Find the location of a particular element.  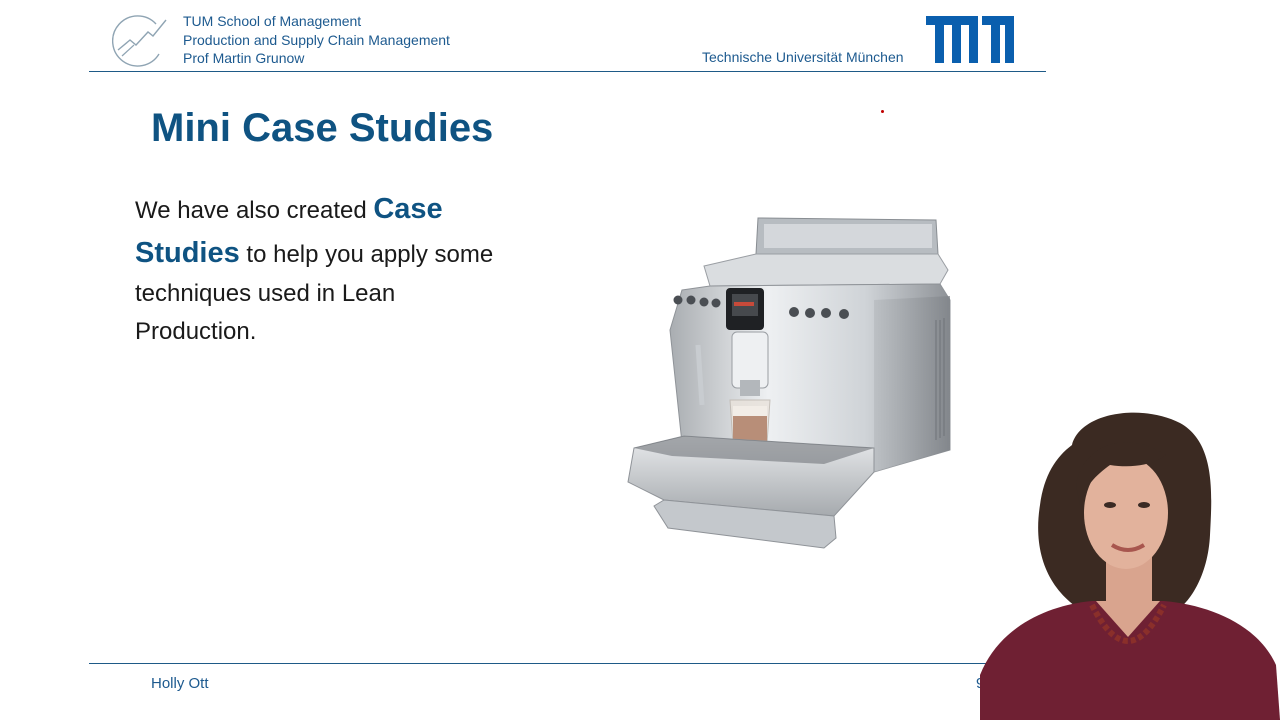

body-line-2: Studies to help you apply some is located at coordinates (350, 254).